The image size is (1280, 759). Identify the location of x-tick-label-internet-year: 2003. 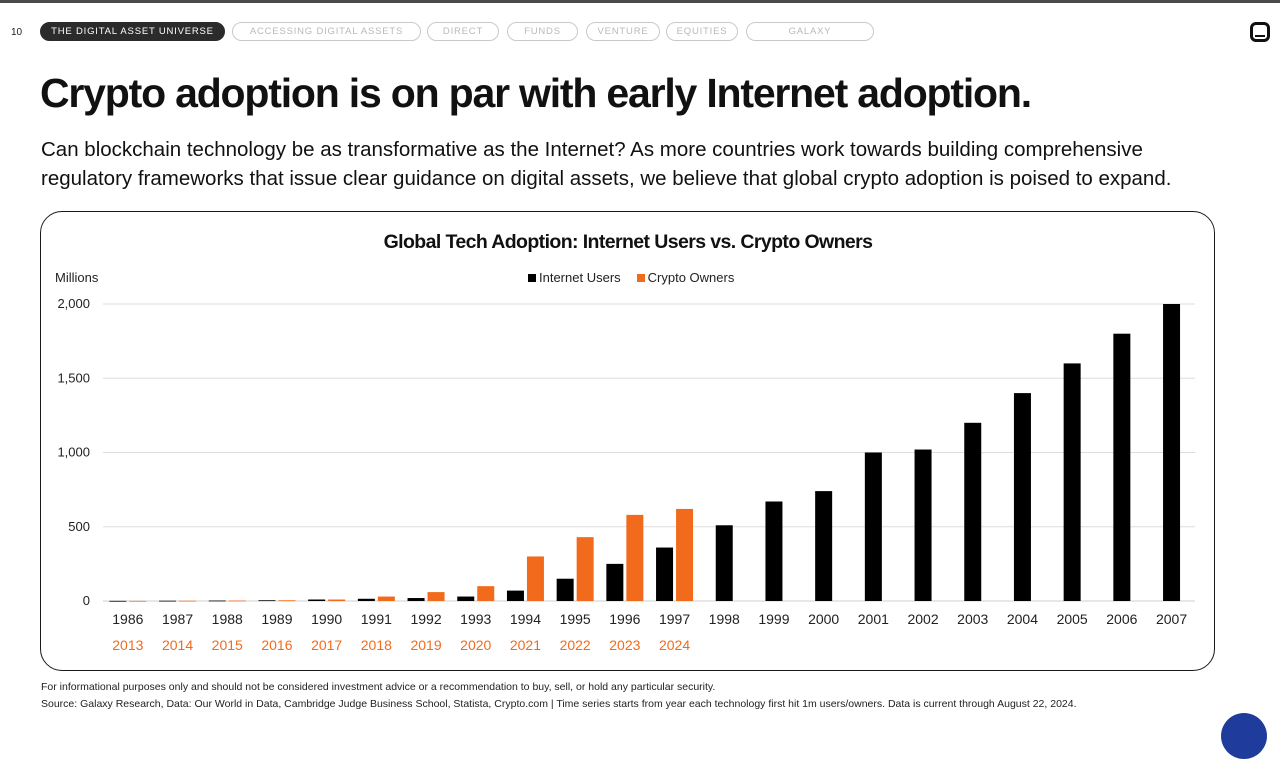
(972, 619).